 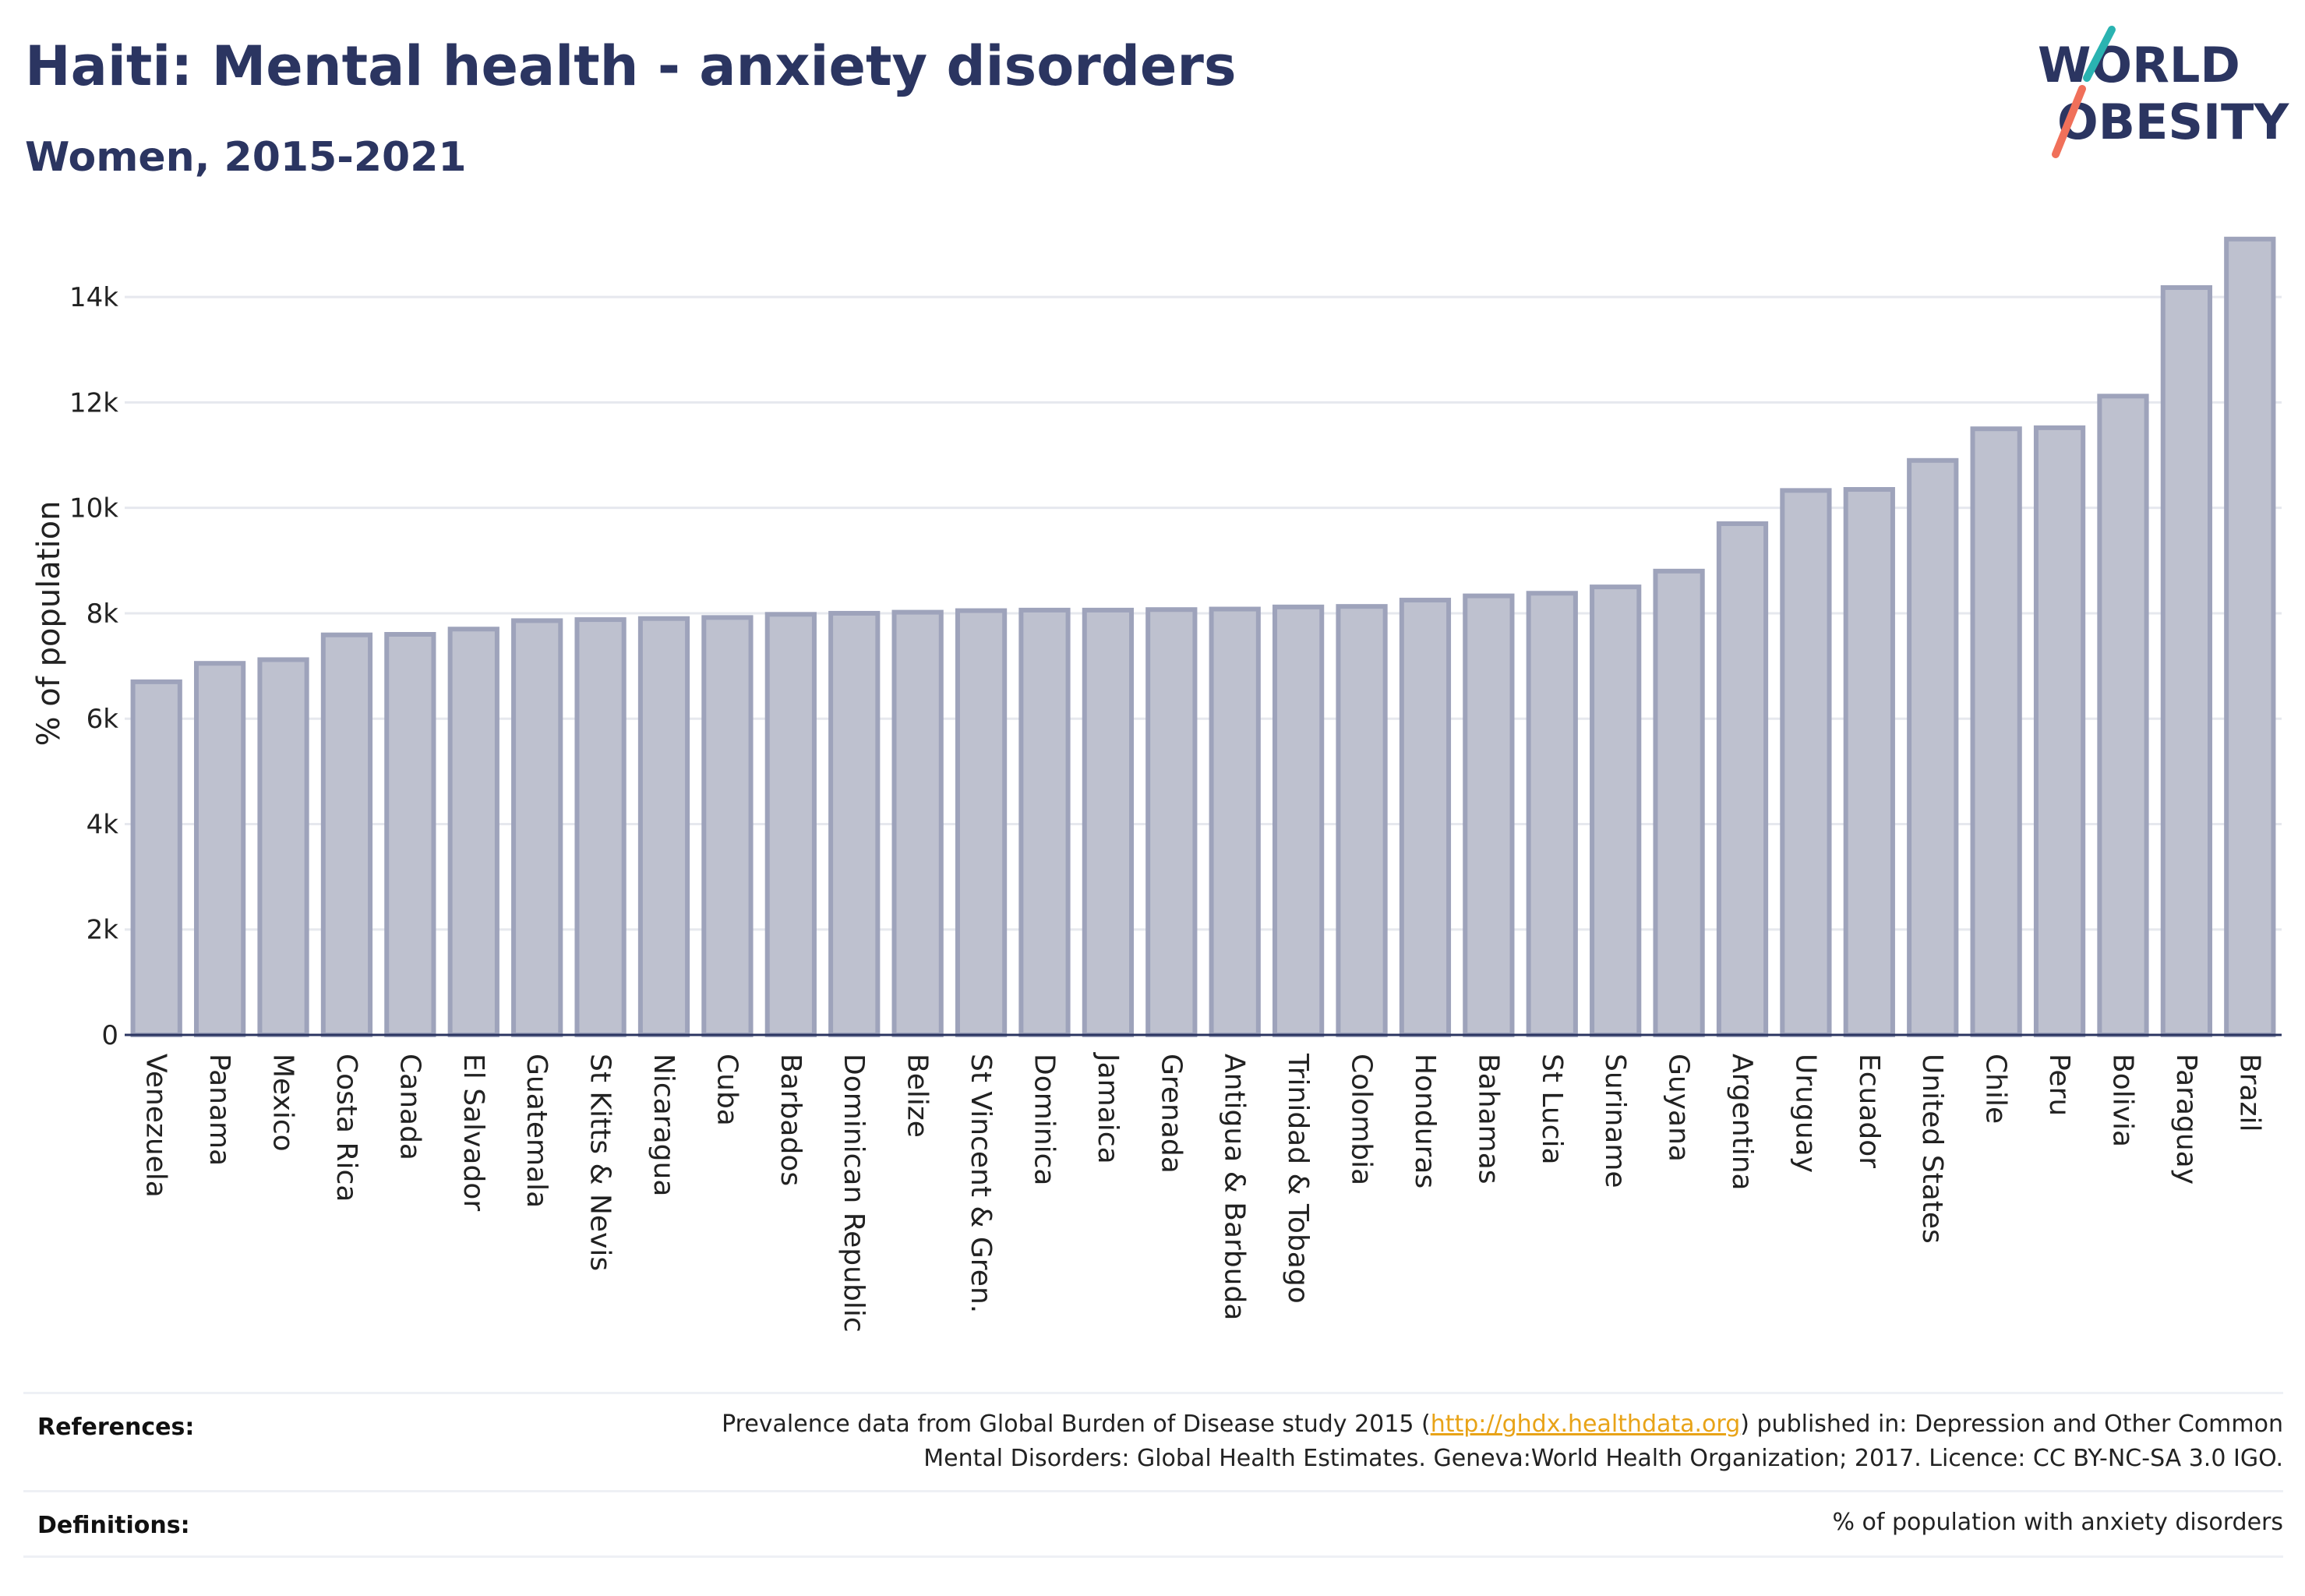 What do you see at coordinates (2059, 1085) in the screenshot?
I see `x-tick-label: Peru` at bounding box center [2059, 1085].